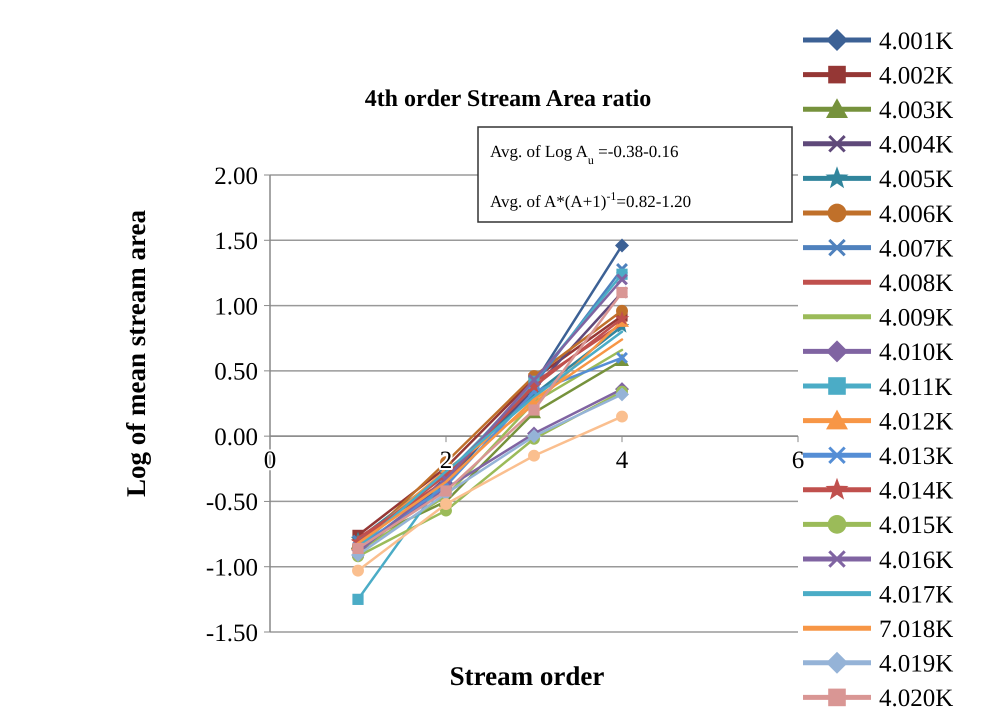 The width and height of the screenshot is (981, 719). Describe the element at coordinates (916, 283) in the screenshot. I see `legend-label: 4.008K` at that location.